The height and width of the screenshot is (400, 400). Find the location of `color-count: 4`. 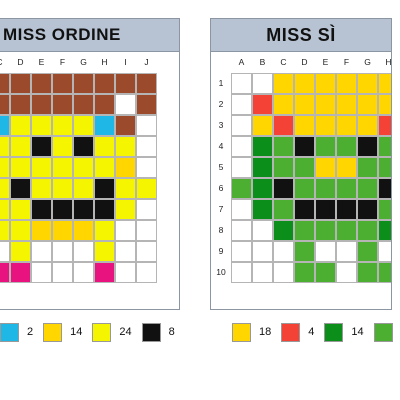

color-count: 4 is located at coordinates (311, 332).